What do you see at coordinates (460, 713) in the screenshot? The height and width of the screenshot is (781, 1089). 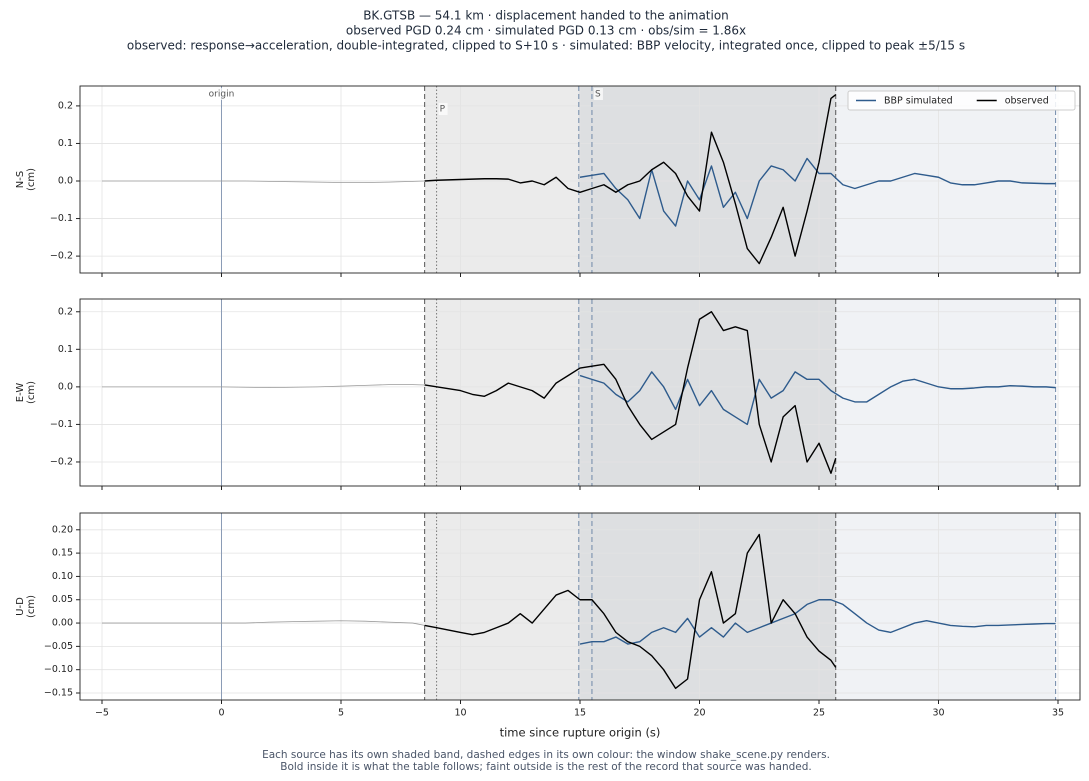 I see `x-tick-label: 10` at bounding box center [460, 713].